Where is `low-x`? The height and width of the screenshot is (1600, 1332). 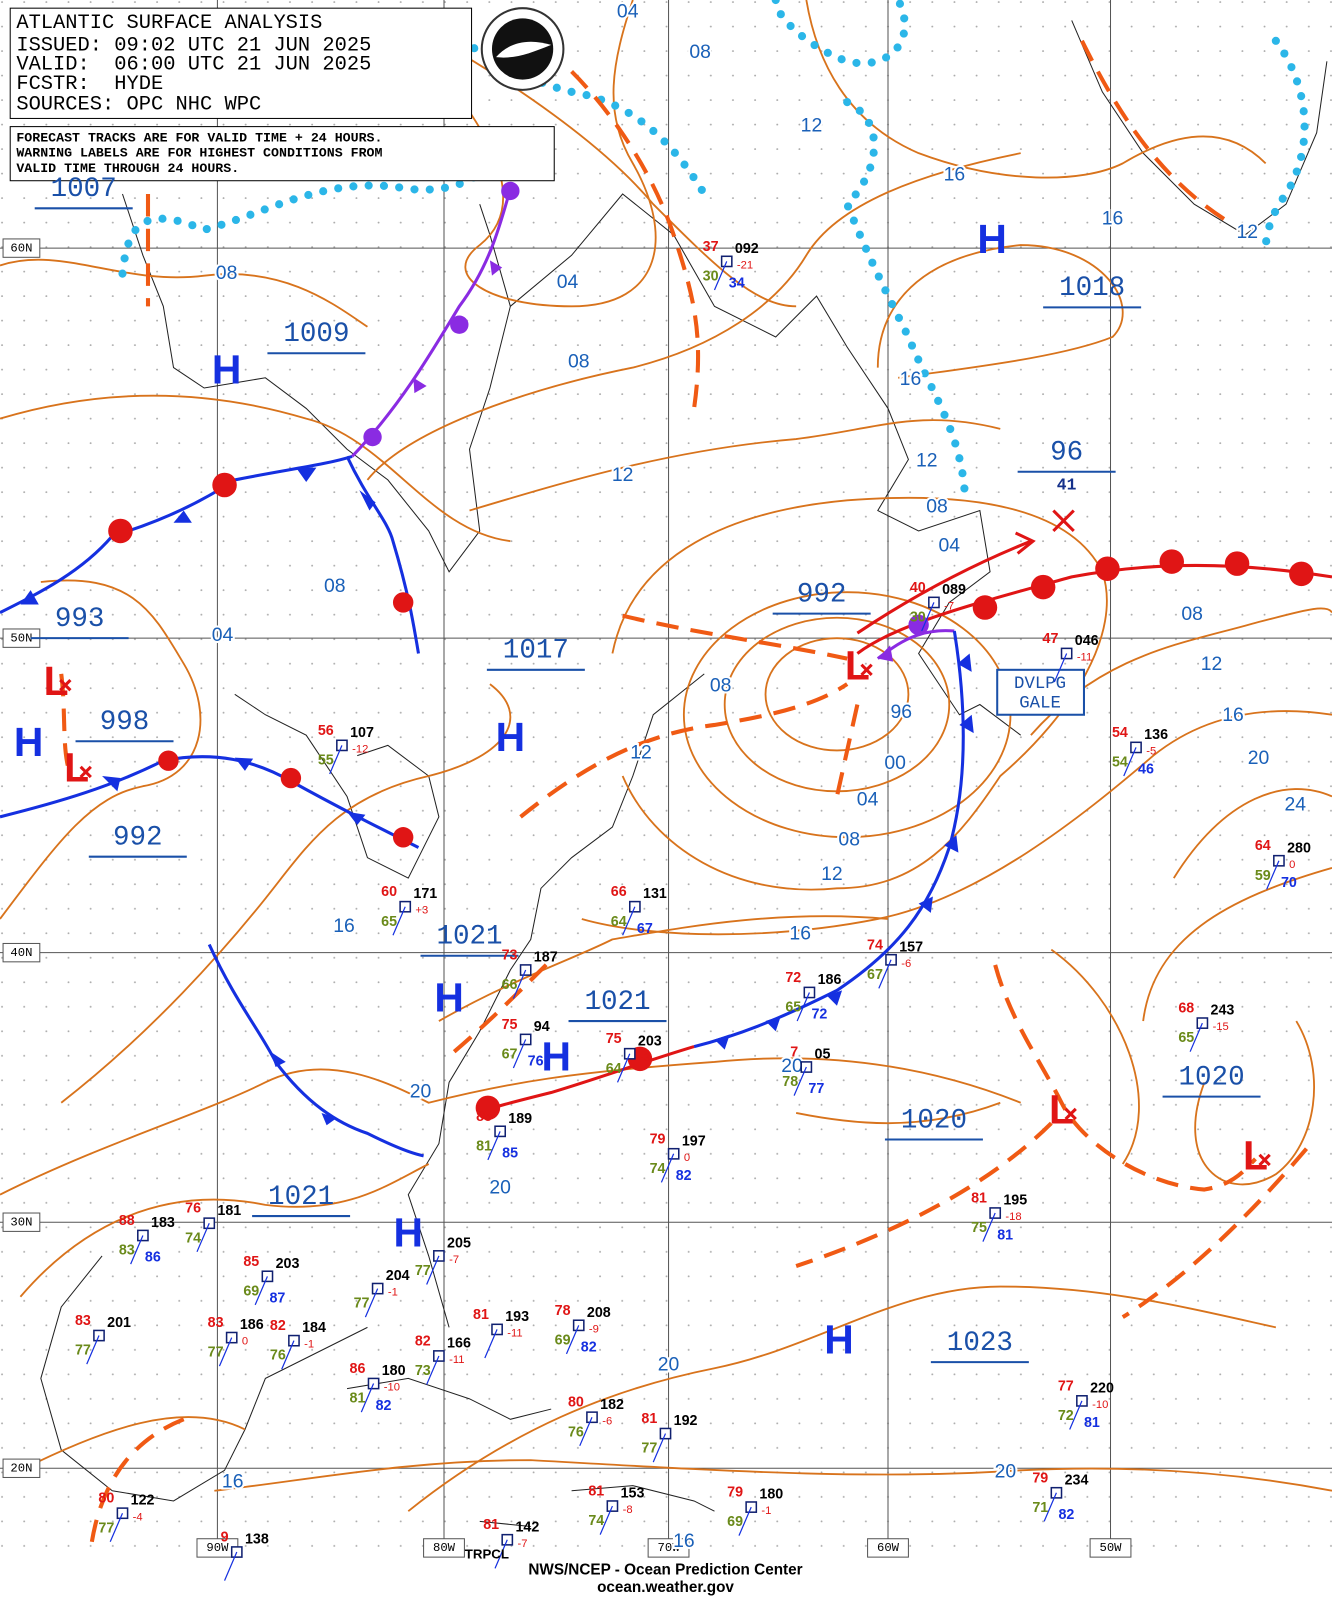
low-x is located at coordinates (65, 685).